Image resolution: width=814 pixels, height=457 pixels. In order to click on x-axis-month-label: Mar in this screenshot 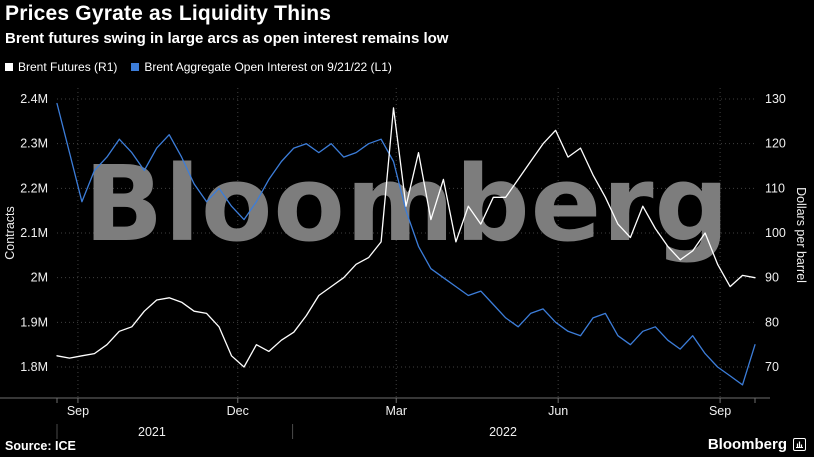, I will do `click(396, 411)`.